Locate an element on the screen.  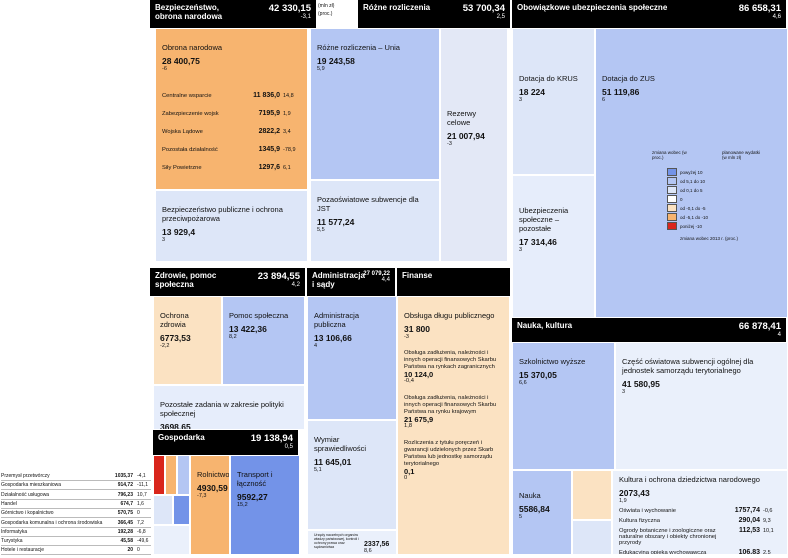
item-label: Kultura fizyczna is located at coordinates (639, 521).